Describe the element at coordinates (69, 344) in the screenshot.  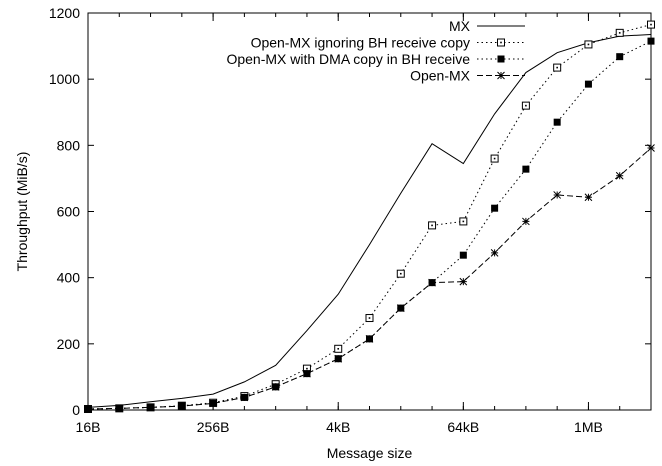
I see `y-tick-label: 200` at that location.